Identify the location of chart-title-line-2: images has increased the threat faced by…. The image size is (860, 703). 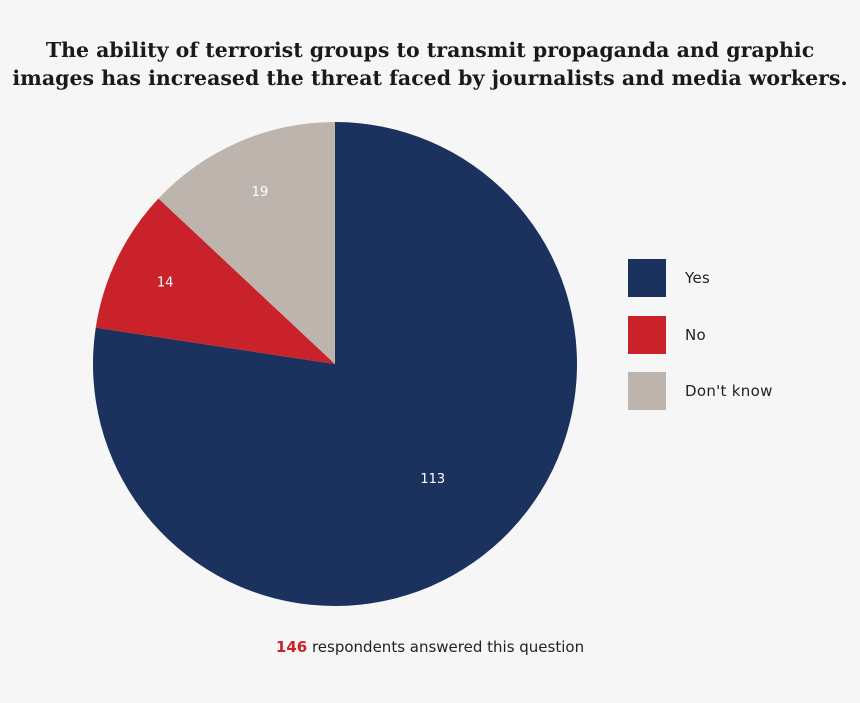
(430, 78).